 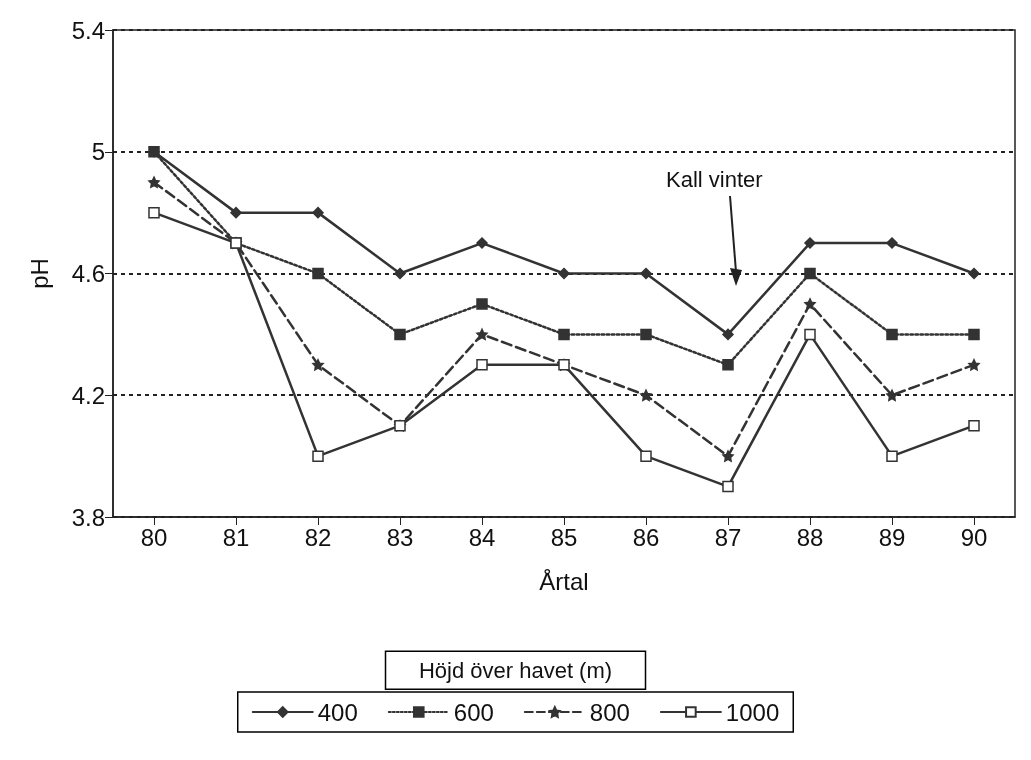 I want to click on y-tick-label: 4.2, so click(x=88, y=395).